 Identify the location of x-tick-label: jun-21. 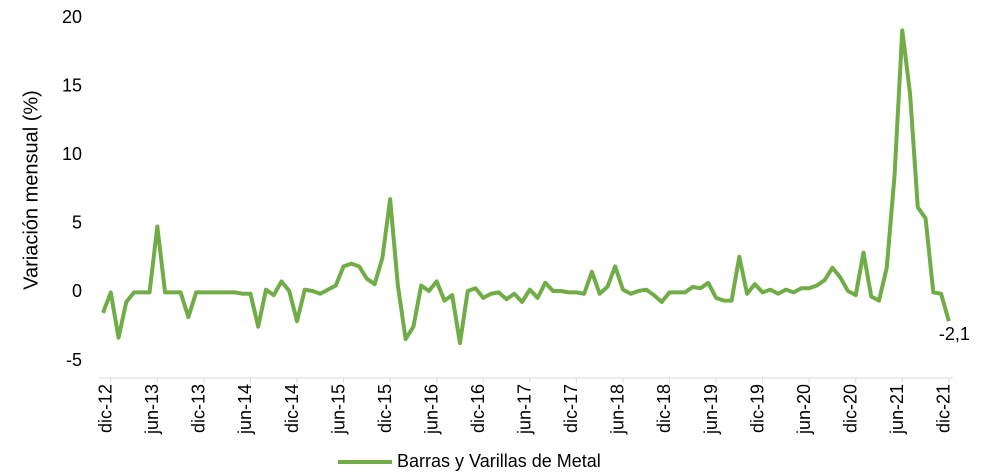
(897, 409).